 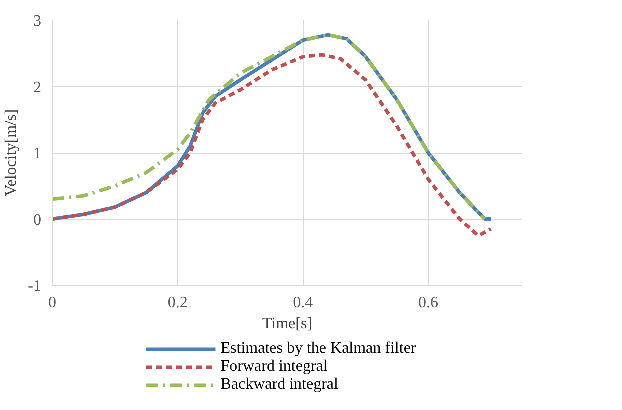 I want to click on y-axis-title: Velocity[m/s], so click(x=11, y=153).